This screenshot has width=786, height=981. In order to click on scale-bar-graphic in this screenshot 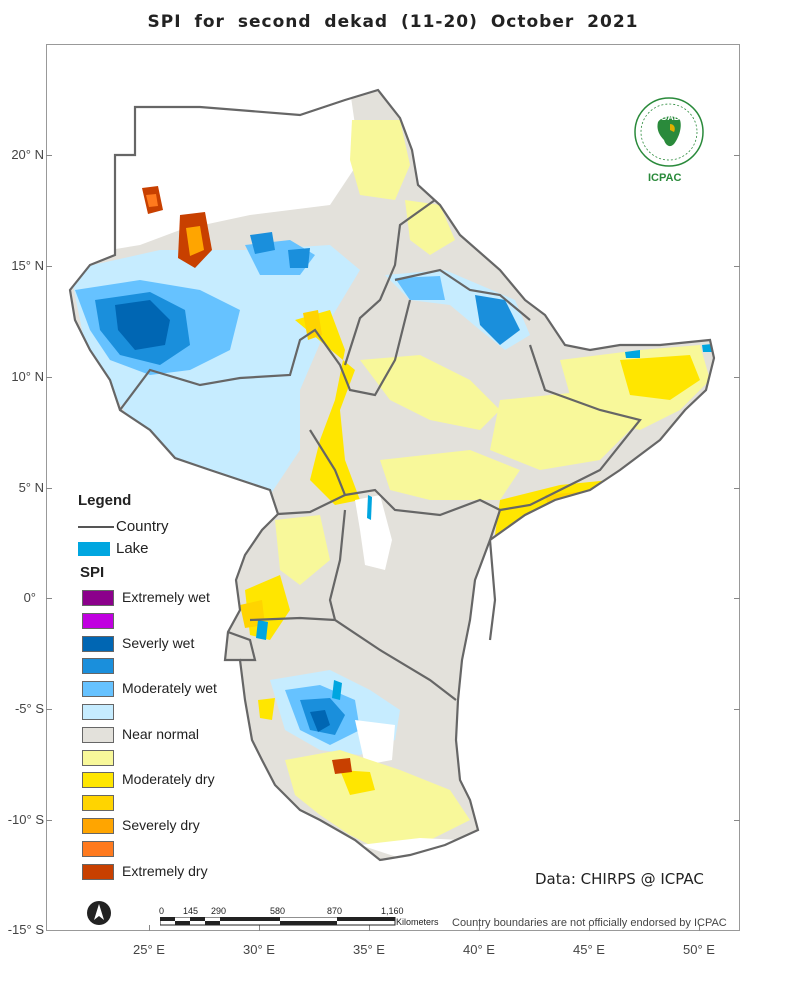, I will do `click(278, 921)`.